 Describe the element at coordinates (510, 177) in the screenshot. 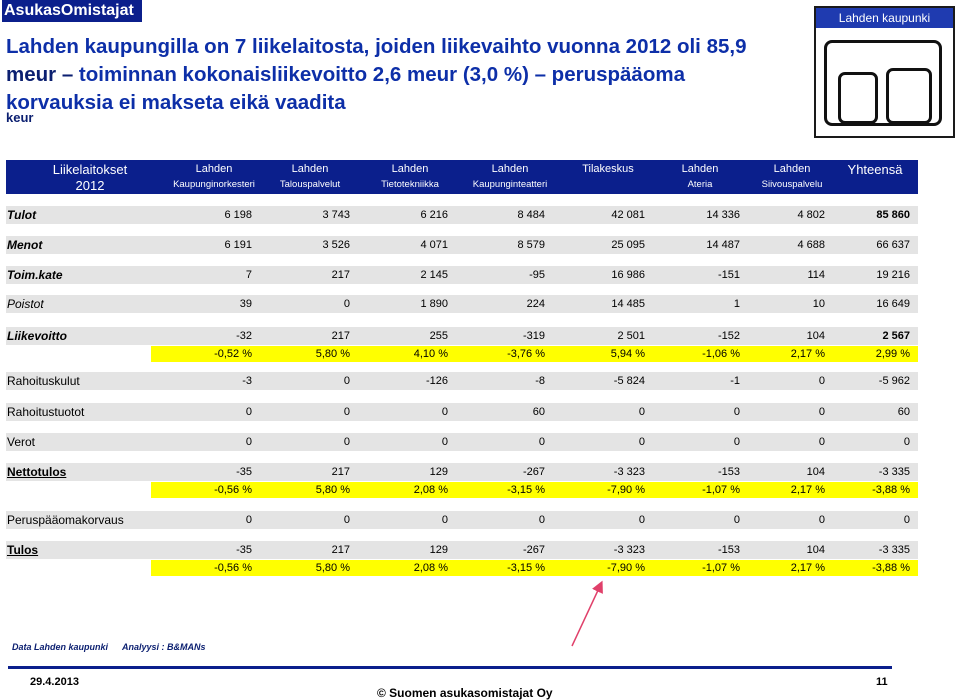

I see `header-column: Lahden Kaupunginteatteri` at that location.